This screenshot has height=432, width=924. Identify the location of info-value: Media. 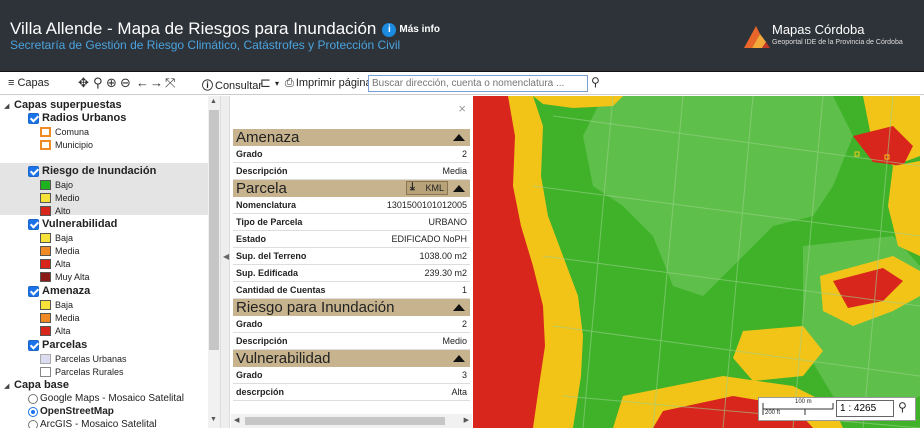
(454, 171).